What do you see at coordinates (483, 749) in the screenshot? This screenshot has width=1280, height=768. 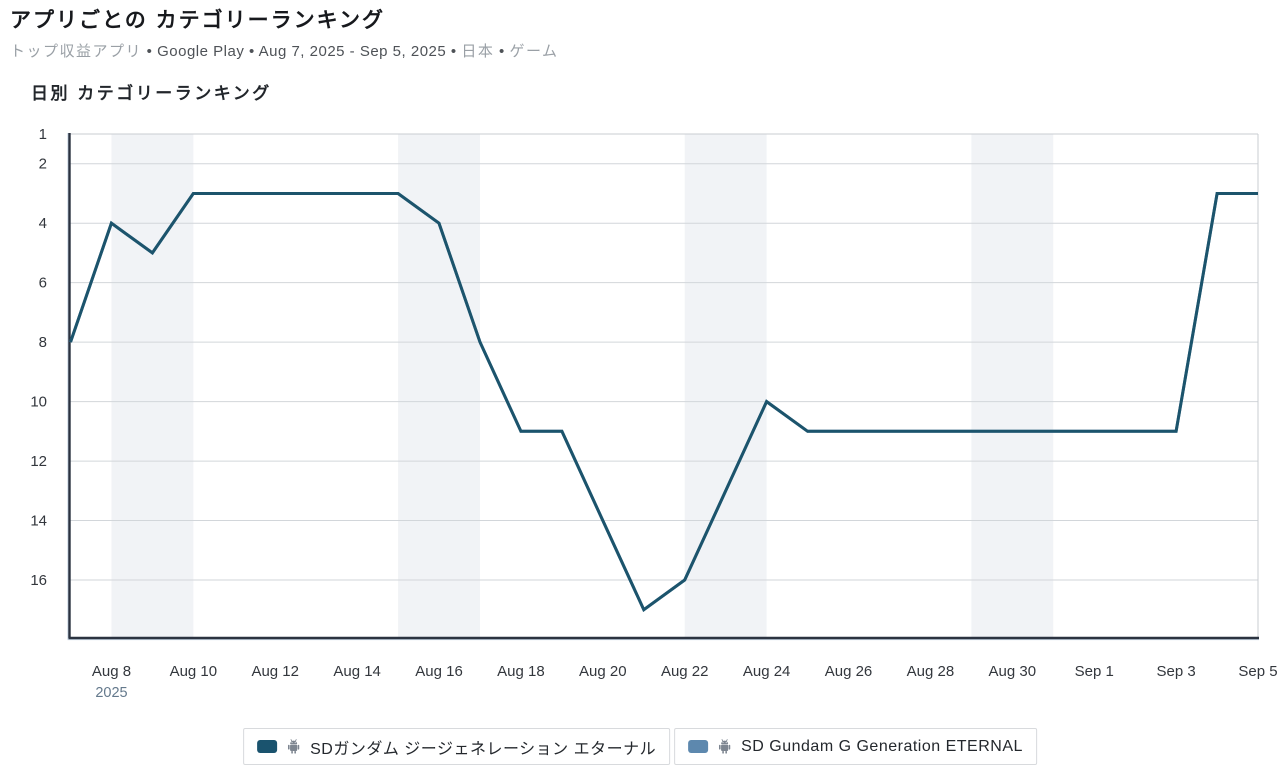 I see `legend-label: SDガンダム ジージェネレーション エターナル` at bounding box center [483, 749].